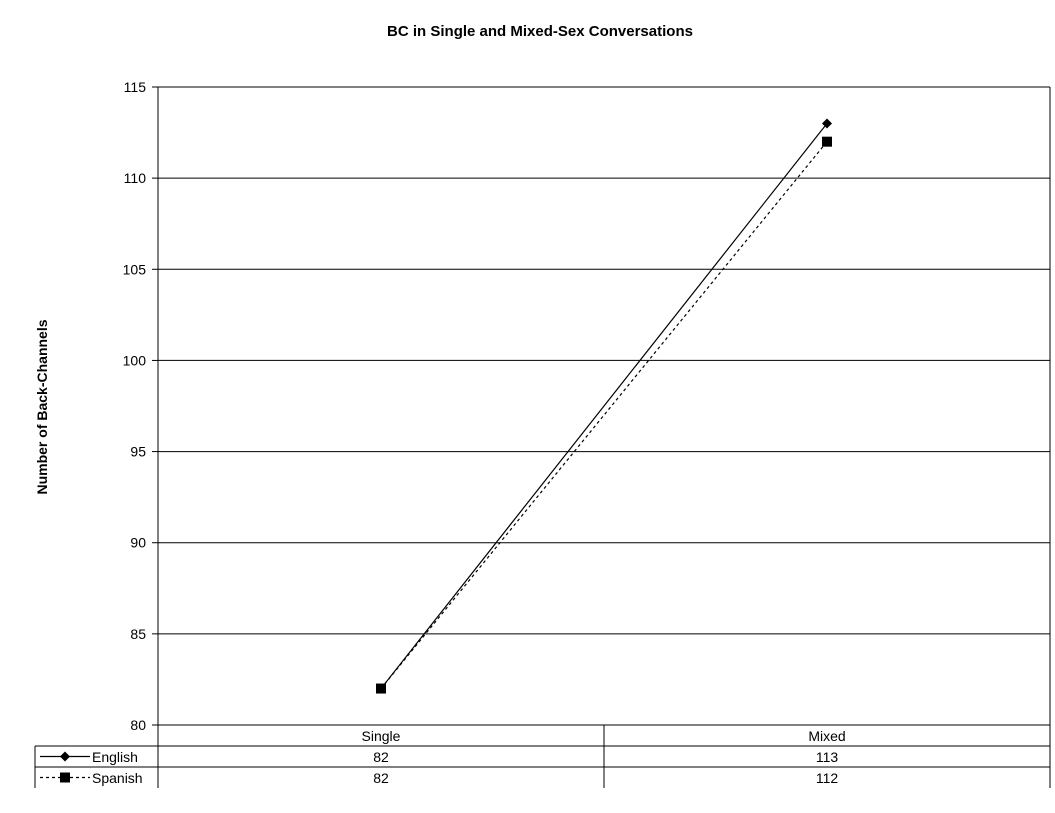 The width and height of the screenshot is (1055, 813). I want to click on y-tick-label-90: 90, so click(138, 543).